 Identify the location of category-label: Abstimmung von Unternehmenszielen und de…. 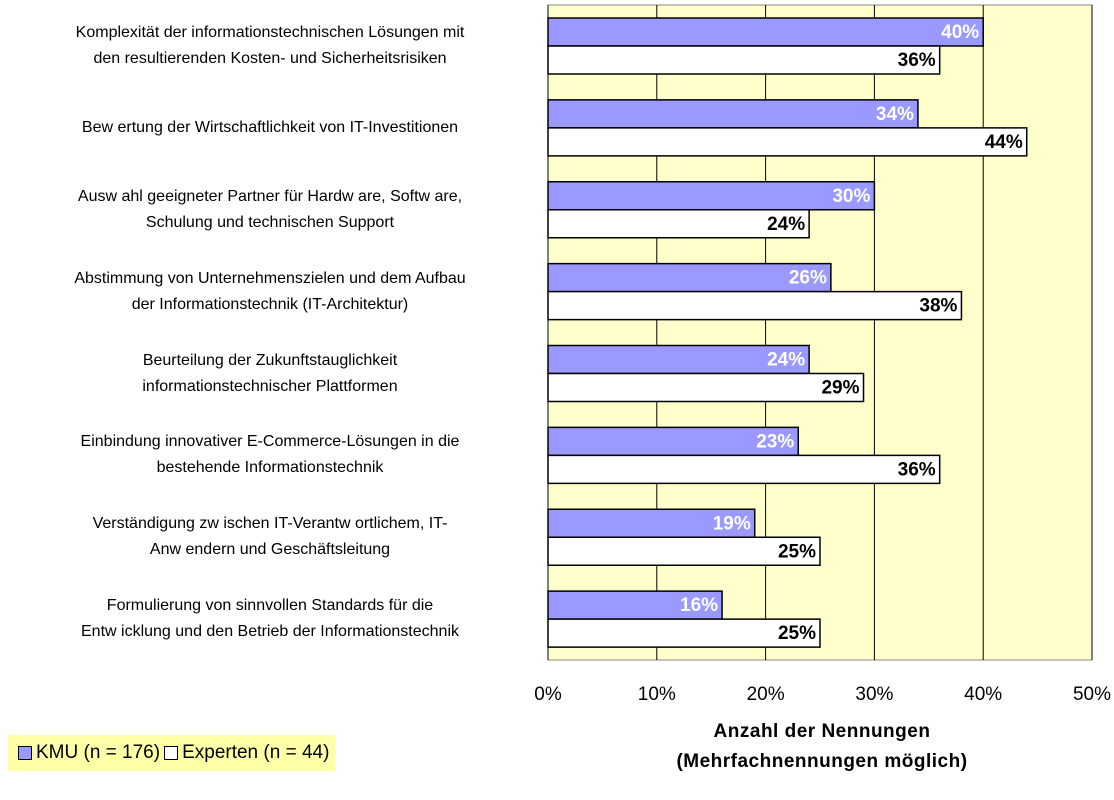
(270, 291).